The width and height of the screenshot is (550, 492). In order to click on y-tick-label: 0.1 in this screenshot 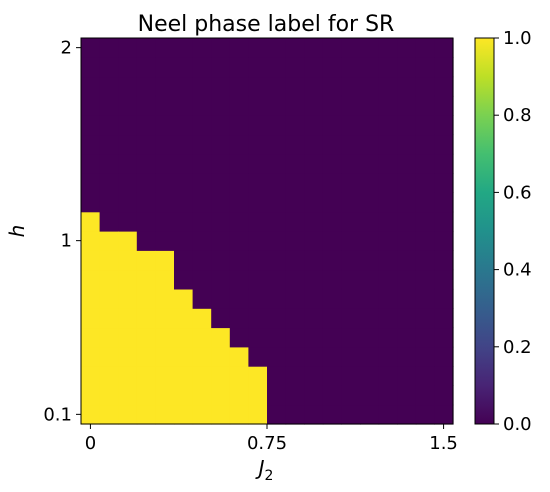, I will do `click(57, 414)`.